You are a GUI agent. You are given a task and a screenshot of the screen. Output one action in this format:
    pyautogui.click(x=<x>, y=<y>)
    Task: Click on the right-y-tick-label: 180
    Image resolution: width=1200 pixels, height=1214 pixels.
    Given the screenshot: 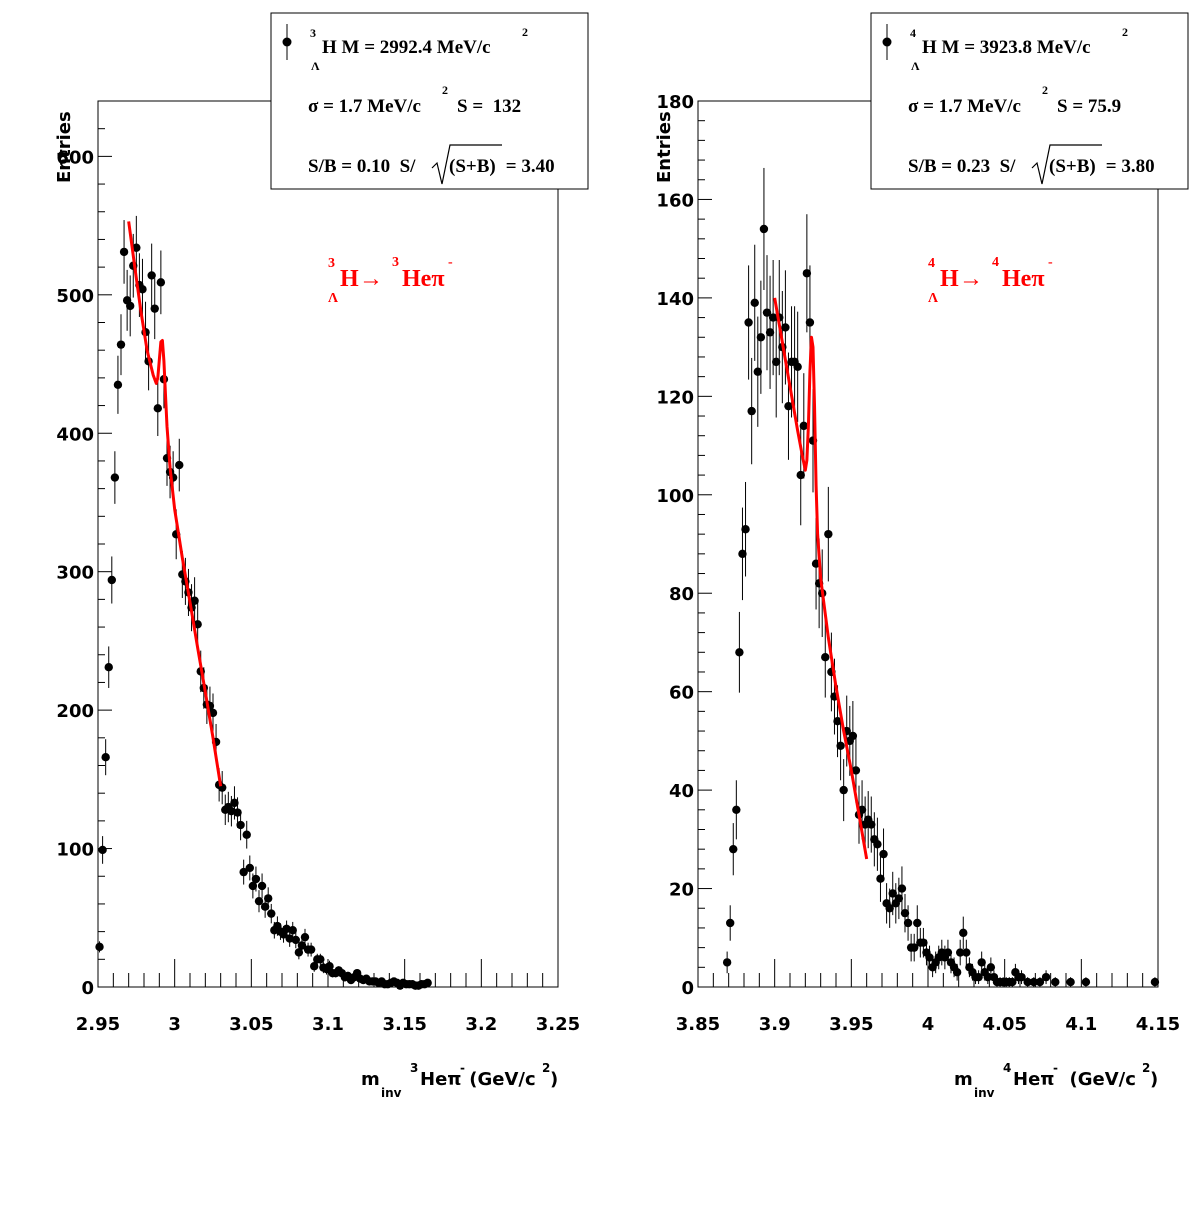 What is the action you would take?
    pyautogui.click(x=675, y=102)
    